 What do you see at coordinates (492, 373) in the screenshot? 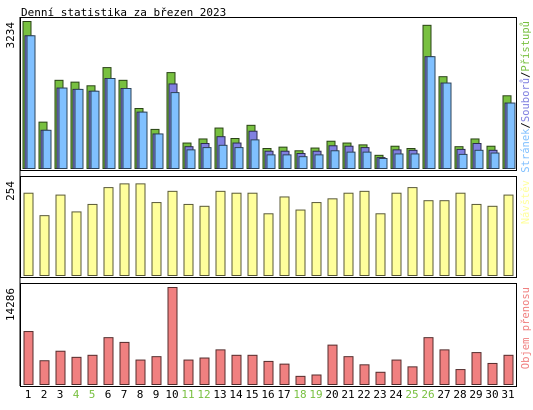
I see `bar-transfer-objem-přenosu-day-30` at bounding box center [492, 373].